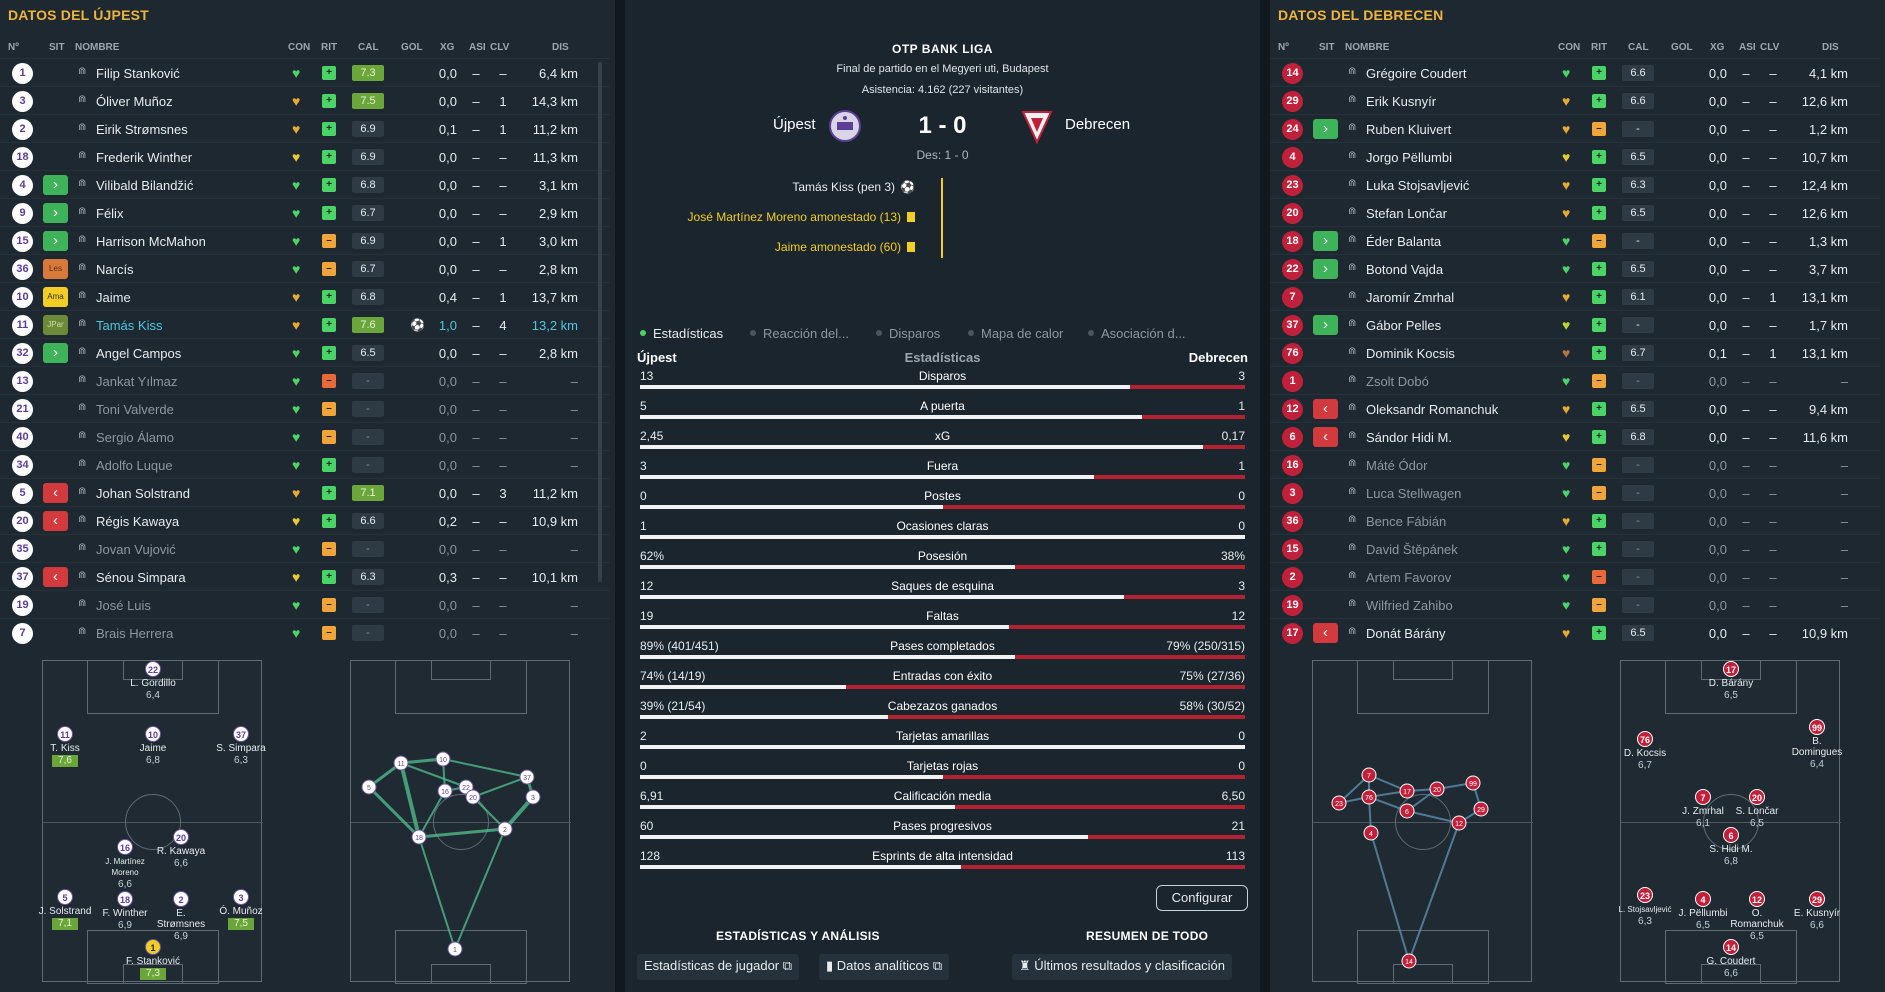  I want to click on formation-player: 4 J. Pëllumbi 6,5, so click(1703, 911).